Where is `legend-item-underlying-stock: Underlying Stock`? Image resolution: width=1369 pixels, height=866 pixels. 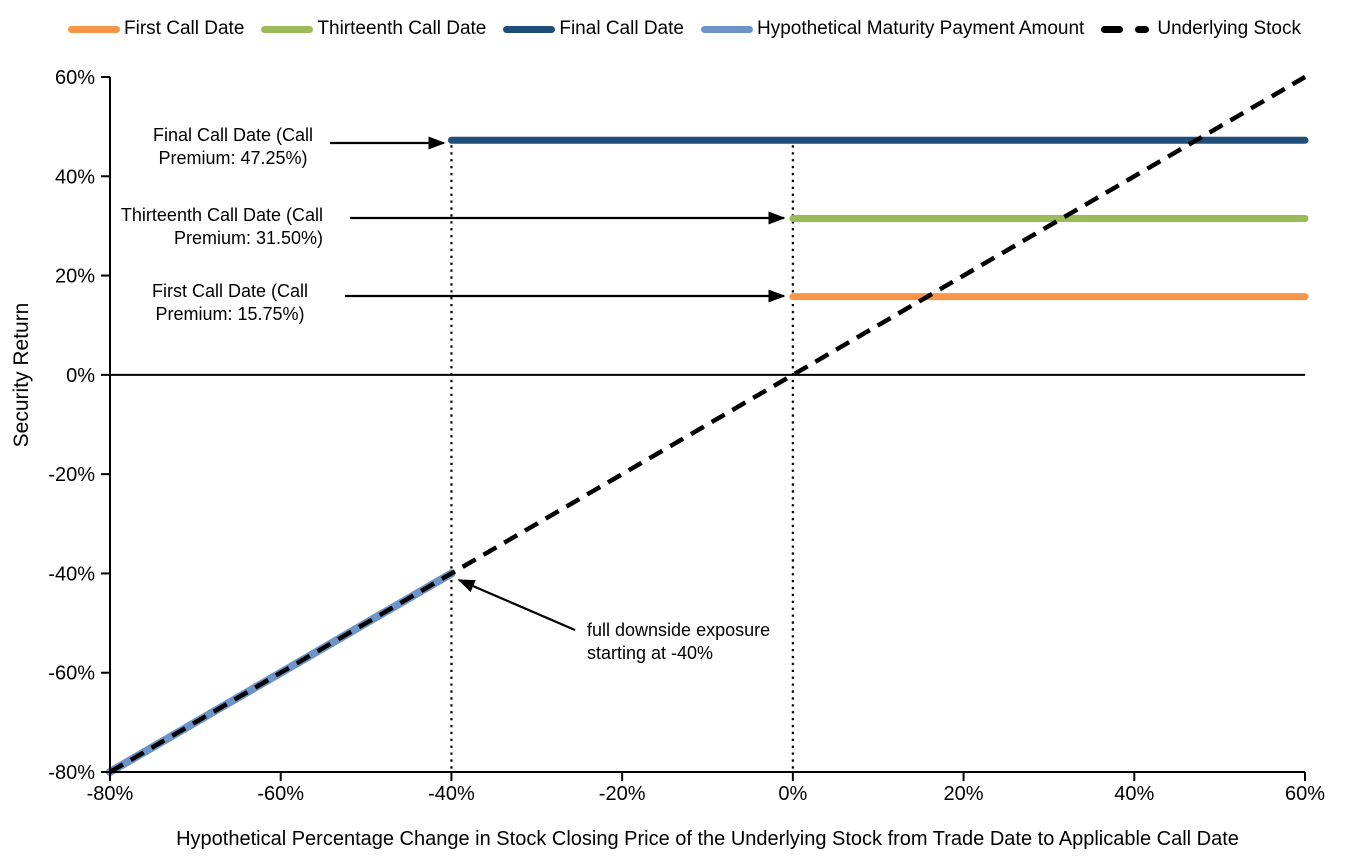
legend-item-underlying-stock: Underlying Stock is located at coordinates (1201, 29).